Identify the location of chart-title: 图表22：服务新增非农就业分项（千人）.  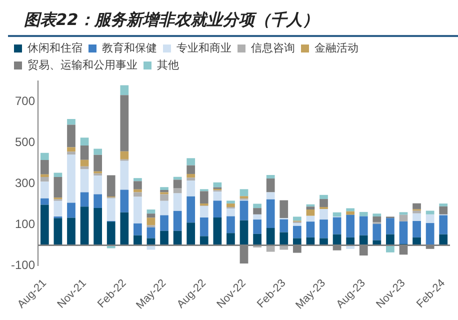
(233, 22).